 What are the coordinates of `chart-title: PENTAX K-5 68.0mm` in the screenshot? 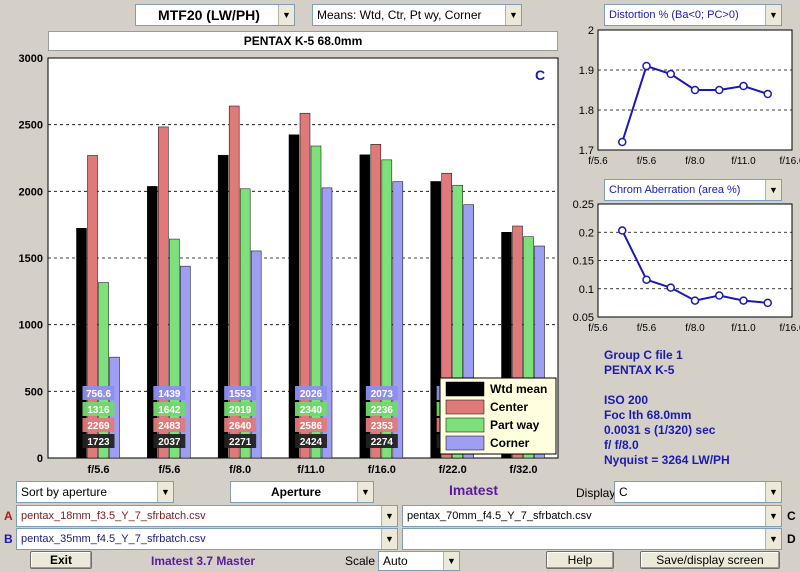 It's located at (303, 41).